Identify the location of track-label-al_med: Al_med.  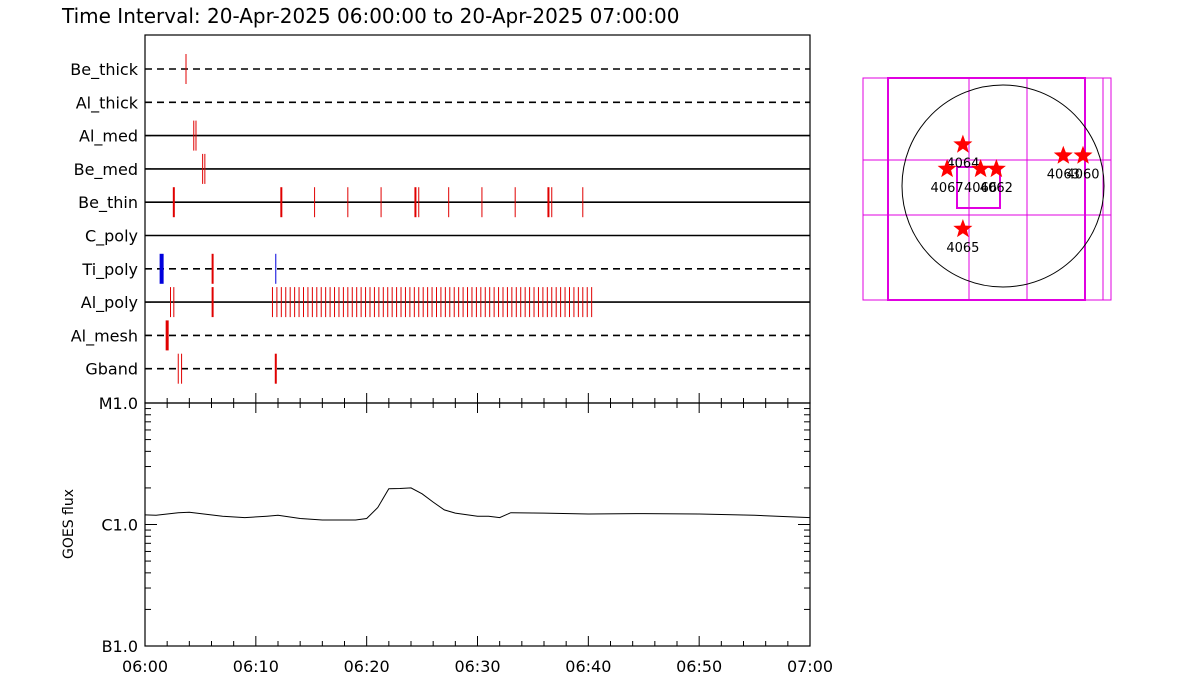
(108, 137).